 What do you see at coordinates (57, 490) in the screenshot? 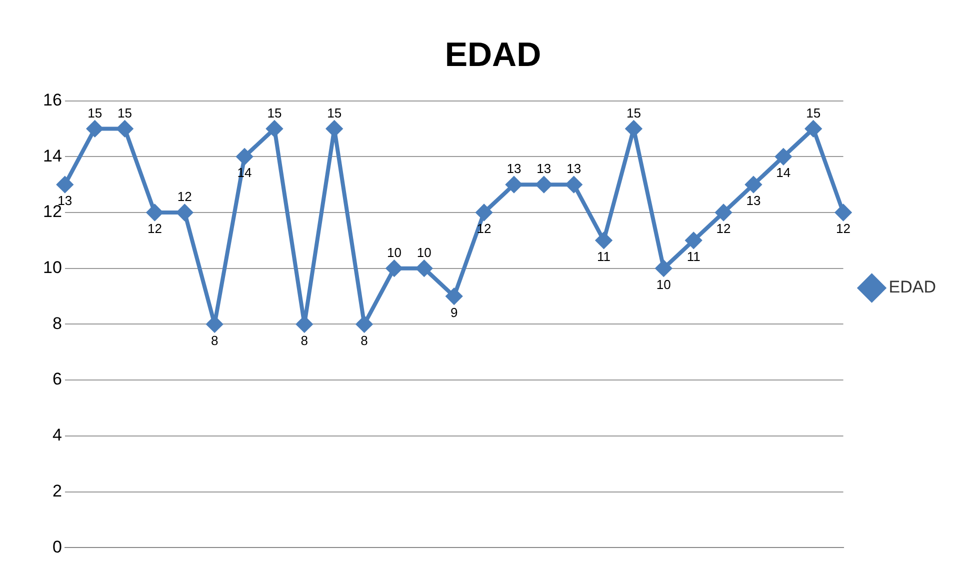
I see `y-tick-label: 2` at bounding box center [57, 490].